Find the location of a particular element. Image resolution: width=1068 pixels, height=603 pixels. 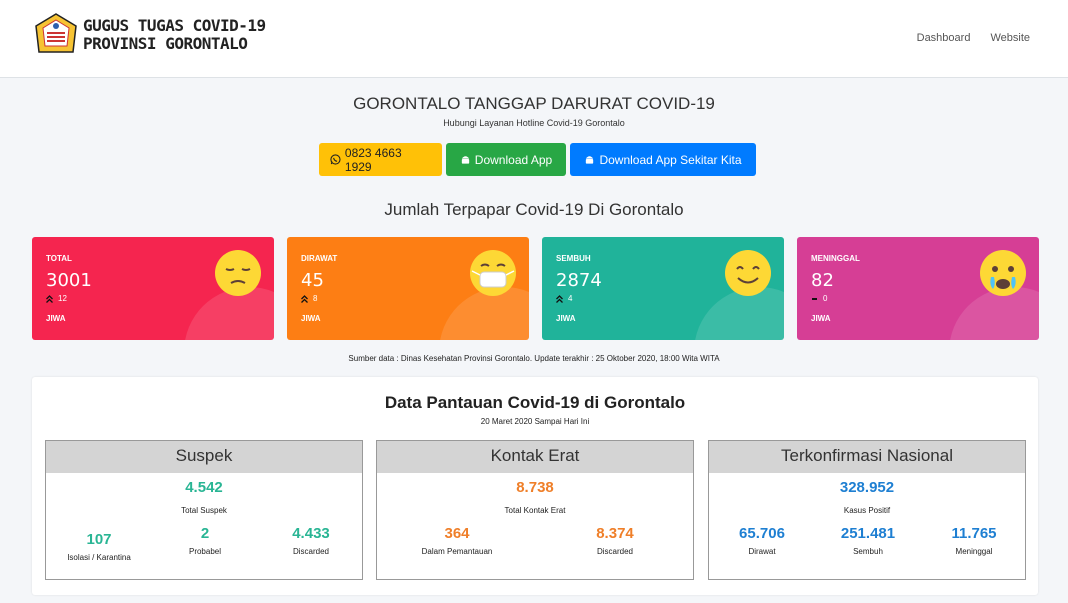

whatsapp-hotline-label: 0823 4663 1929 is located at coordinates (373, 159).